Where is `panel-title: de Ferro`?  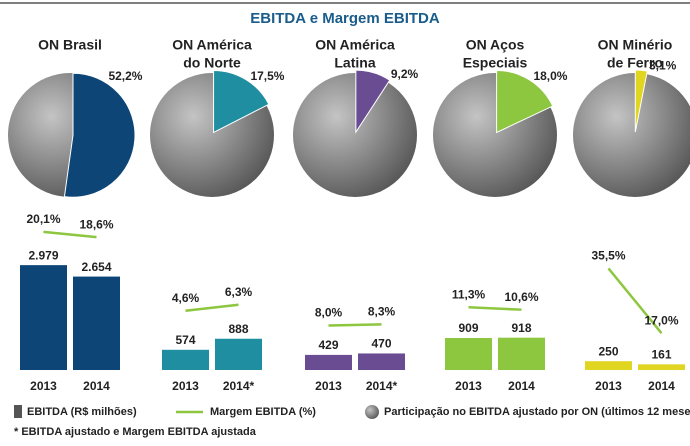 panel-title: de Ferro is located at coordinates (635, 63).